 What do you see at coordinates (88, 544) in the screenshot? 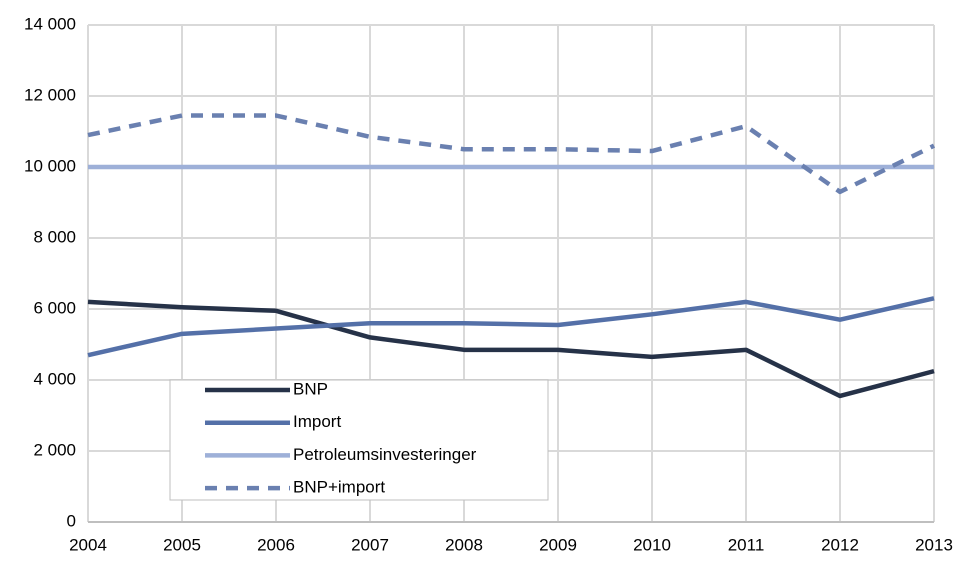
I see `x-tick-label: 2004` at bounding box center [88, 544].